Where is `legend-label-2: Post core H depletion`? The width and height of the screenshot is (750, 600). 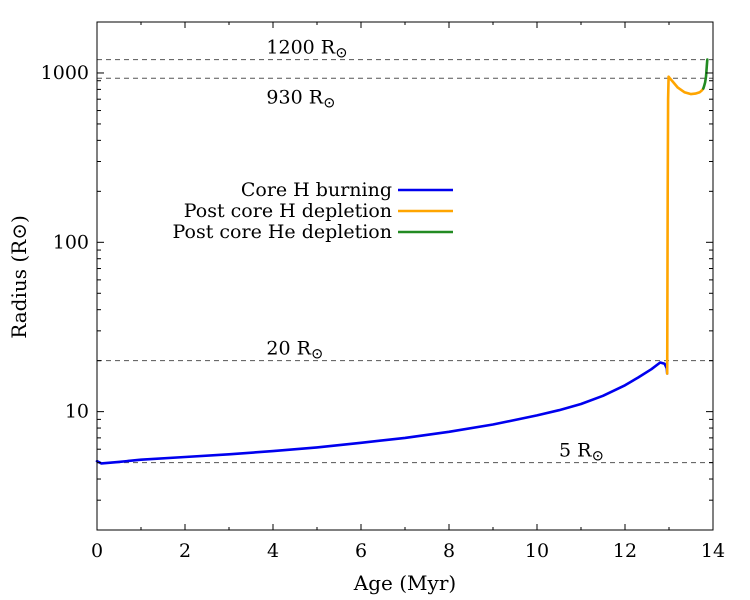 legend-label-2: Post core H depletion is located at coordinates (288, 211).